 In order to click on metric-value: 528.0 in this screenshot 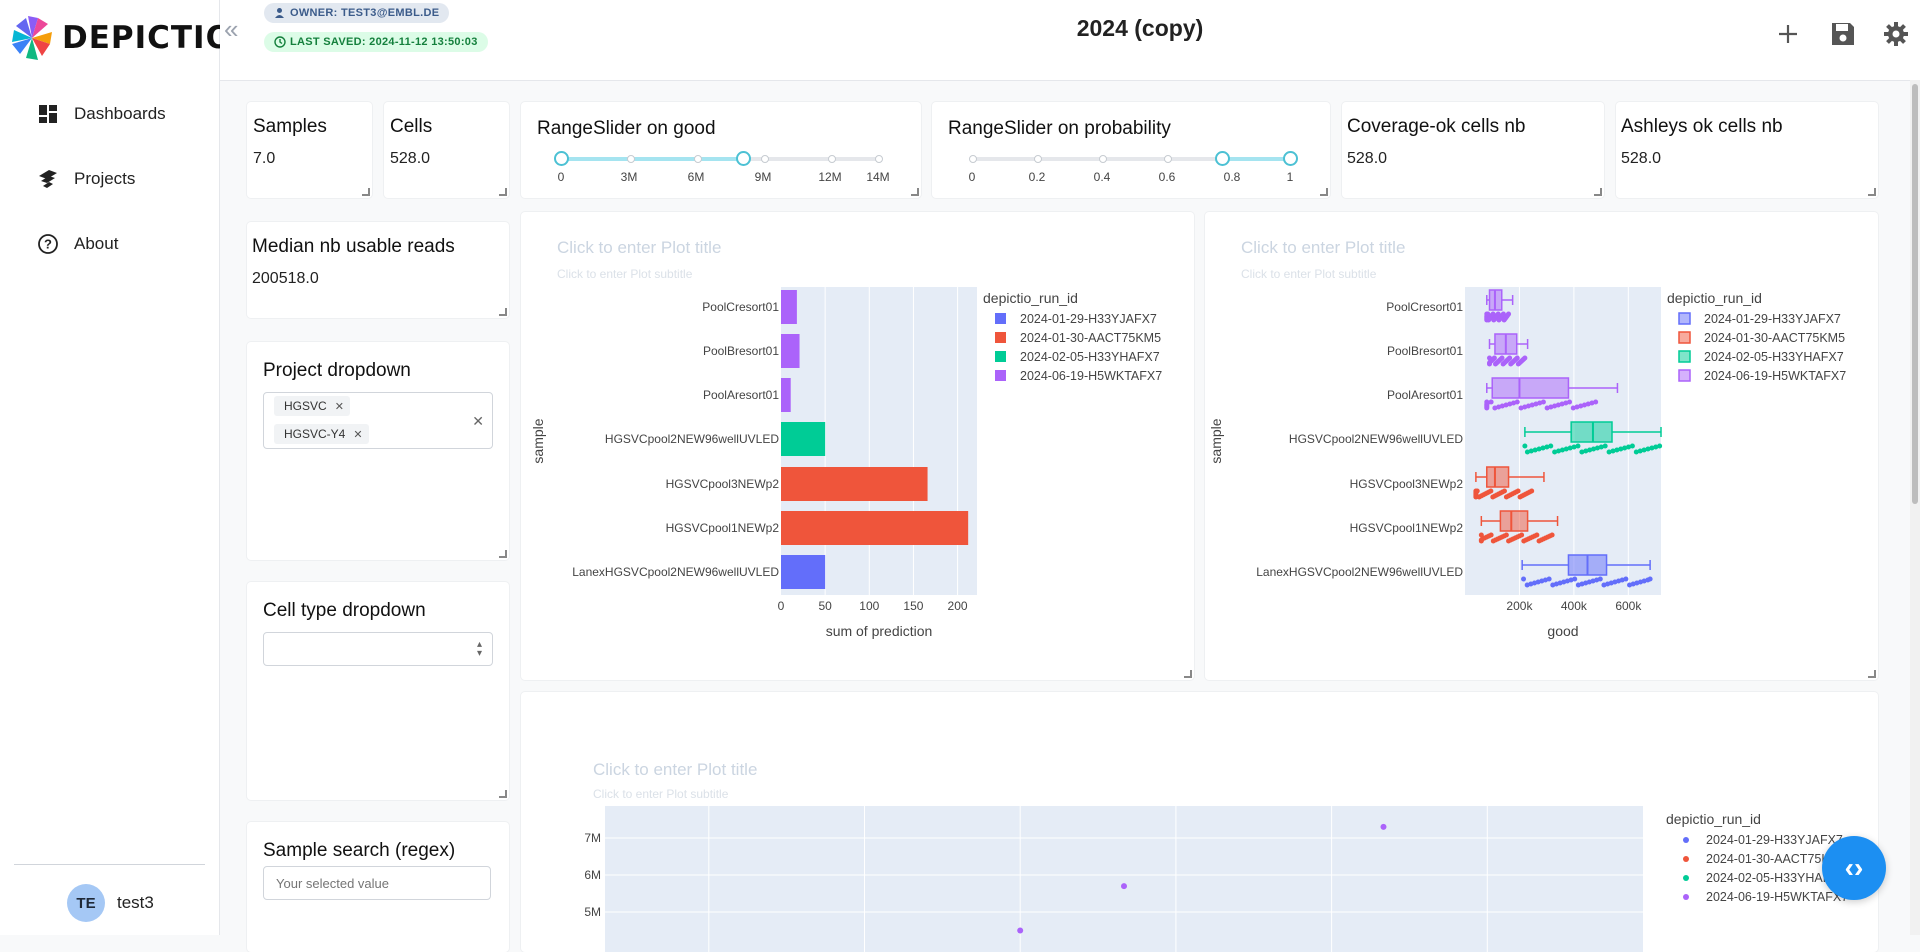, I will do `click(1367, 158)`.